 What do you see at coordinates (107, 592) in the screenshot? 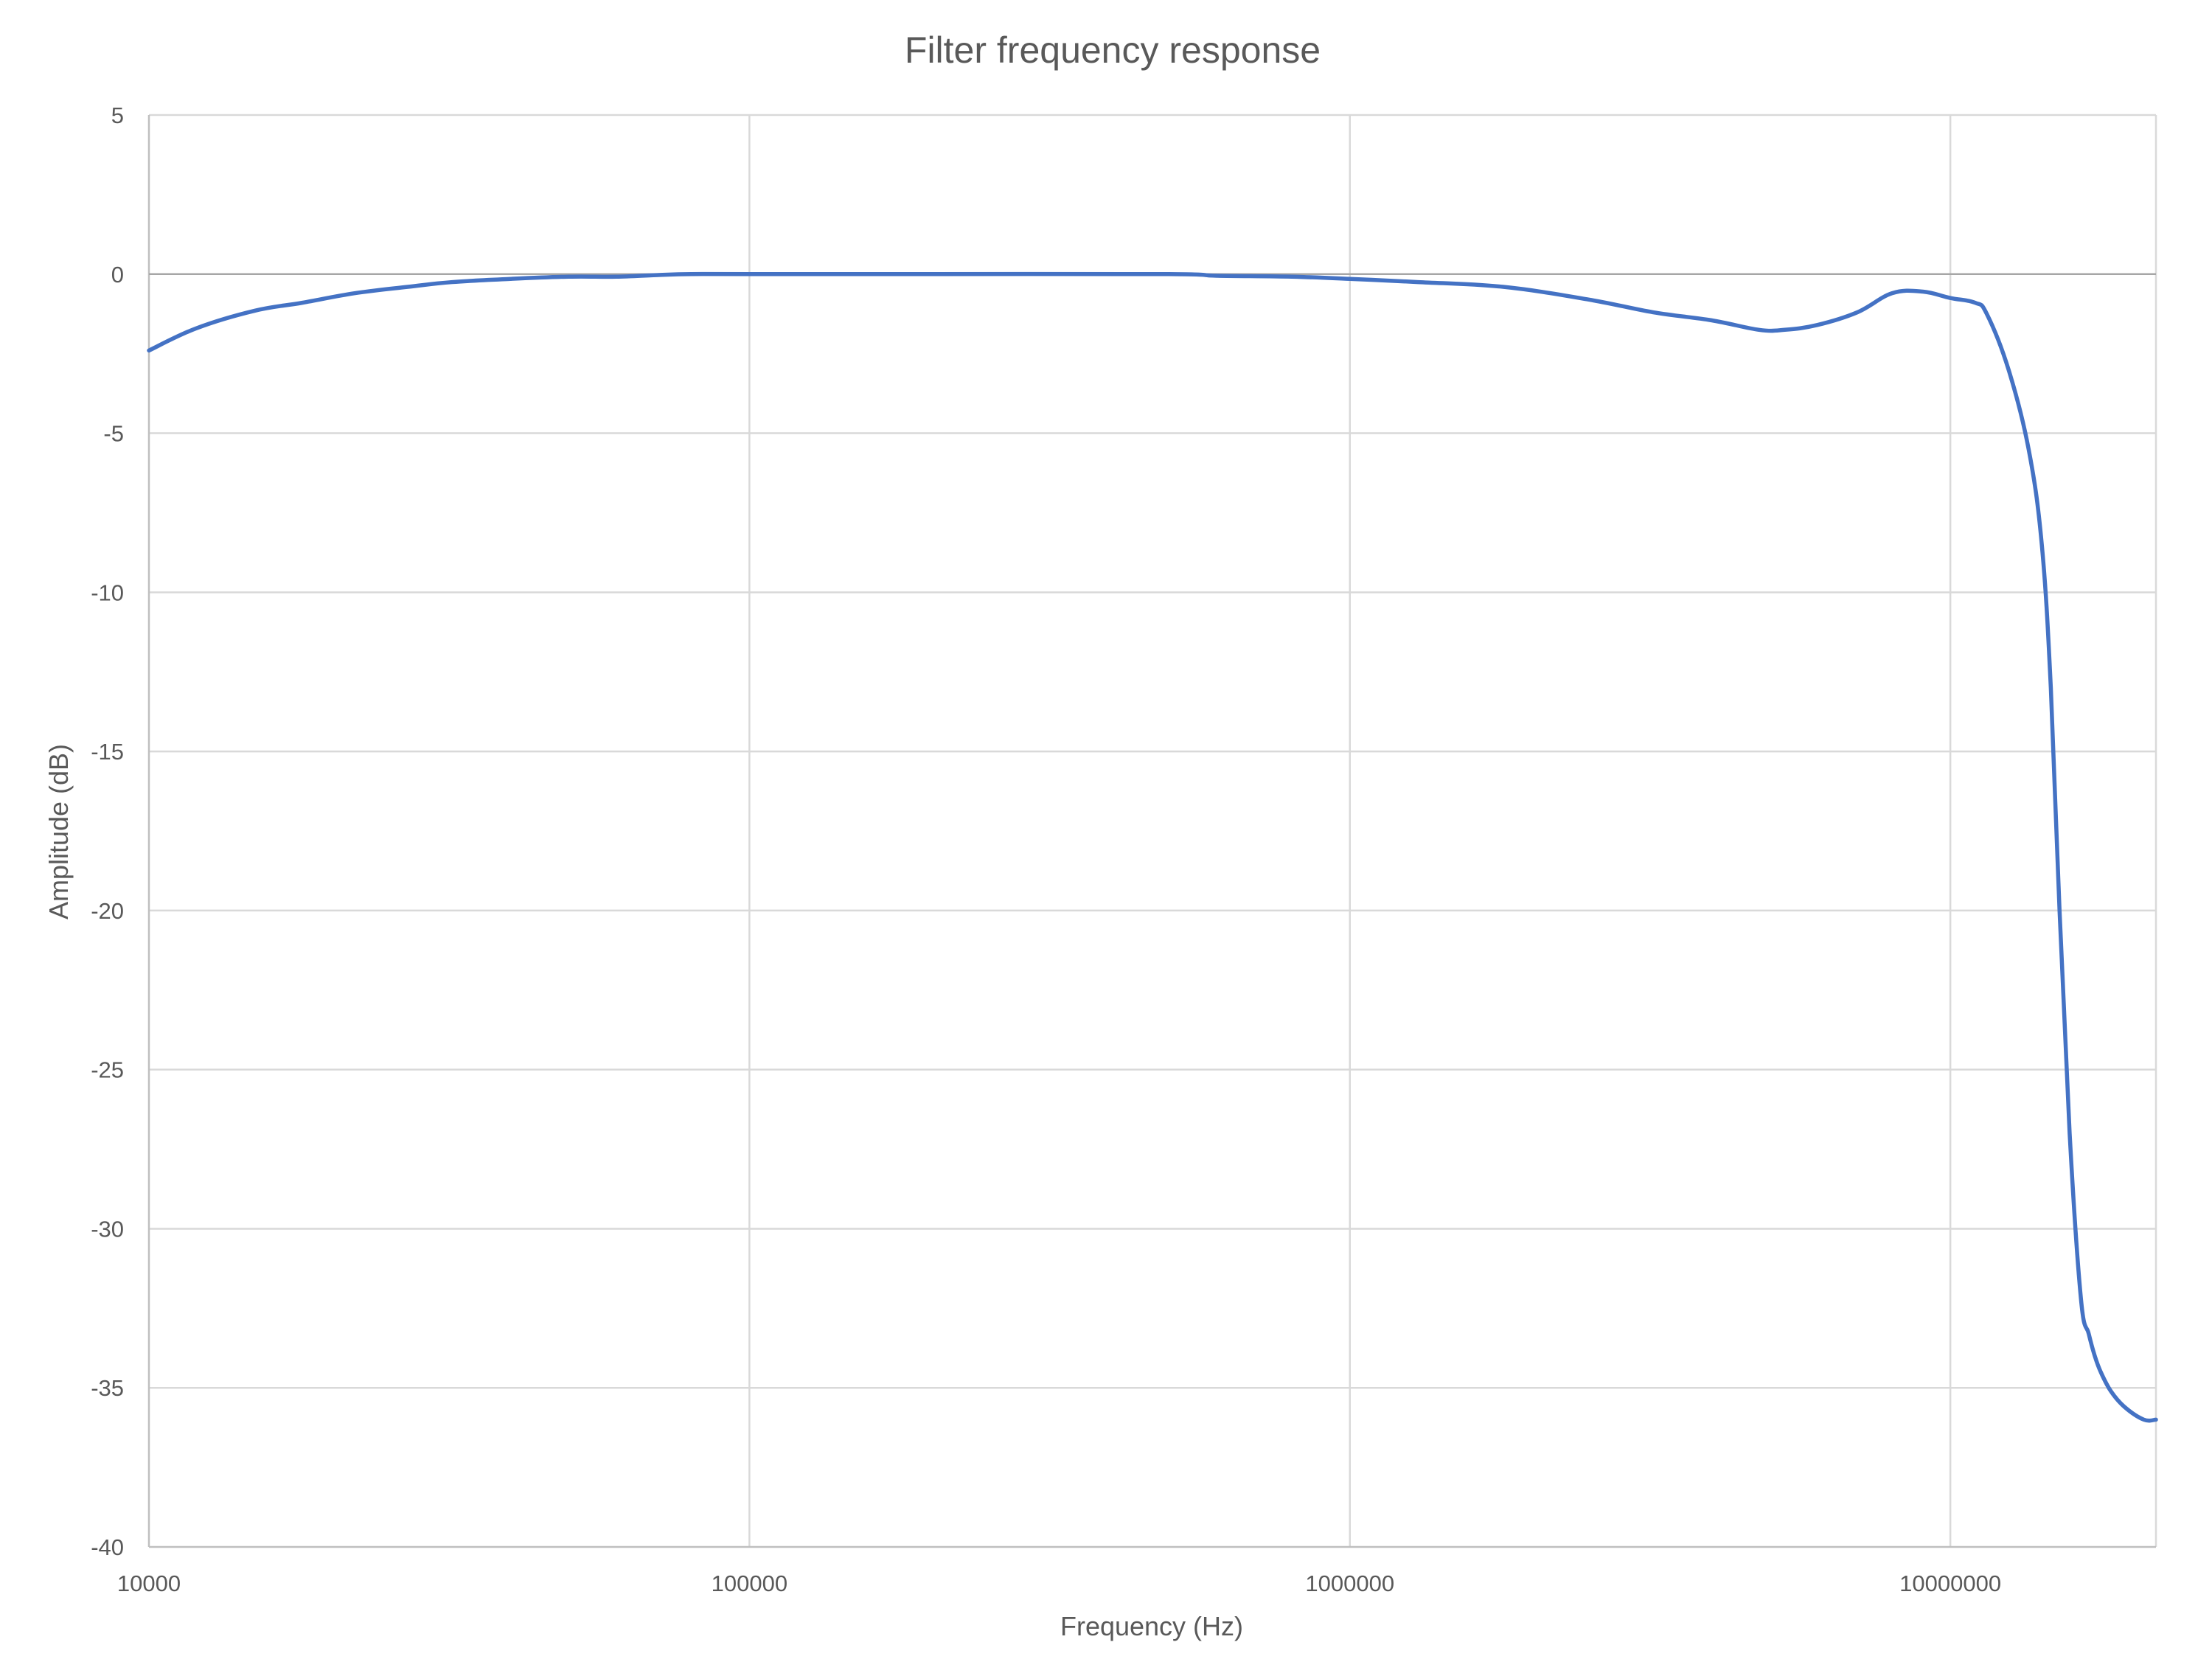
I see `y-tick-label: -10` at bounding box center [107, 592].